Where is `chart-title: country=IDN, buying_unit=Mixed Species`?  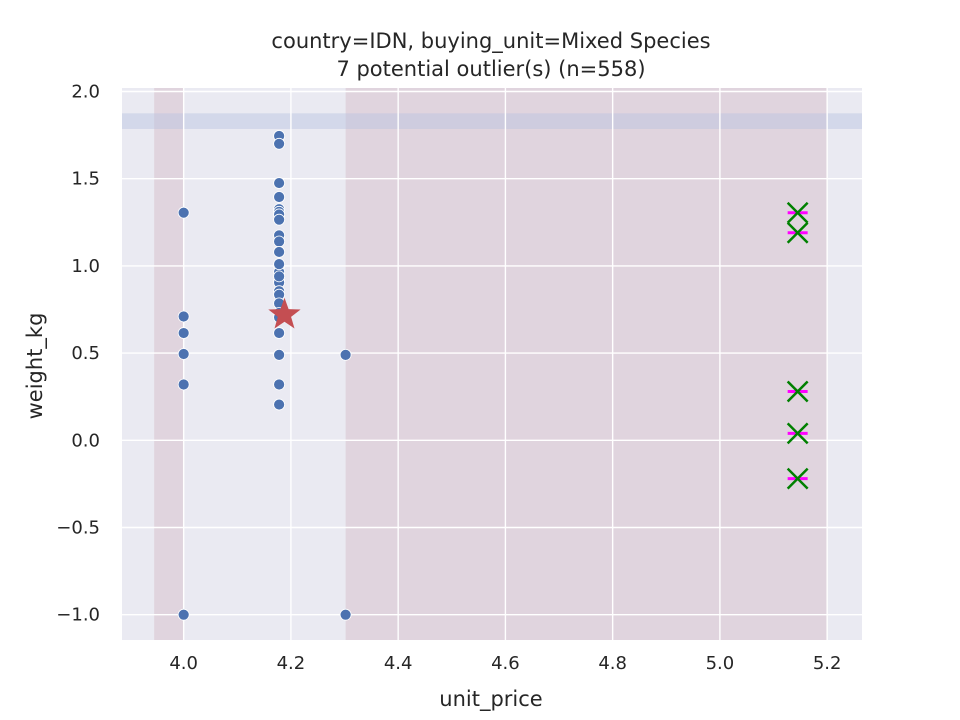 chart-title: country=IDN, buying_unit=Mixed Species is located at coordinates (490, 41).